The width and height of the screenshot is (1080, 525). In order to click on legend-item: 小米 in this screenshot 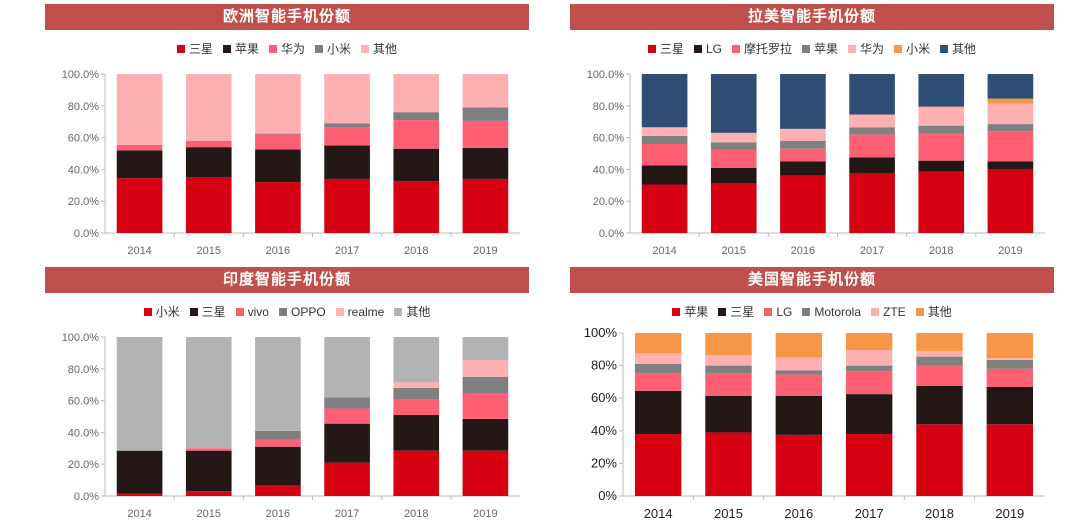, I will do `click(333, 48)`.